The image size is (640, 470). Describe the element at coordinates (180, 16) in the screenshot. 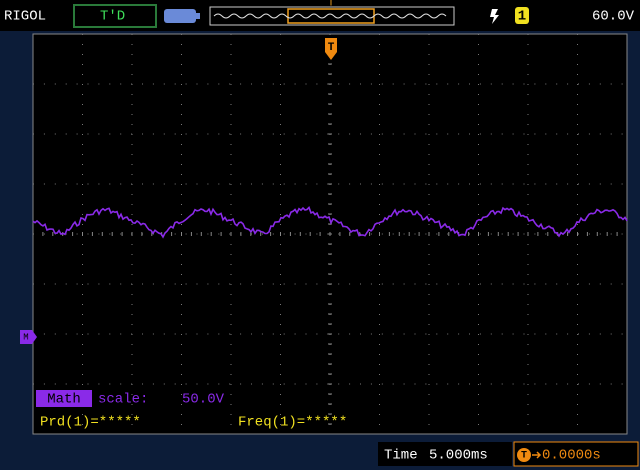

I see `battery-icon` at that location.